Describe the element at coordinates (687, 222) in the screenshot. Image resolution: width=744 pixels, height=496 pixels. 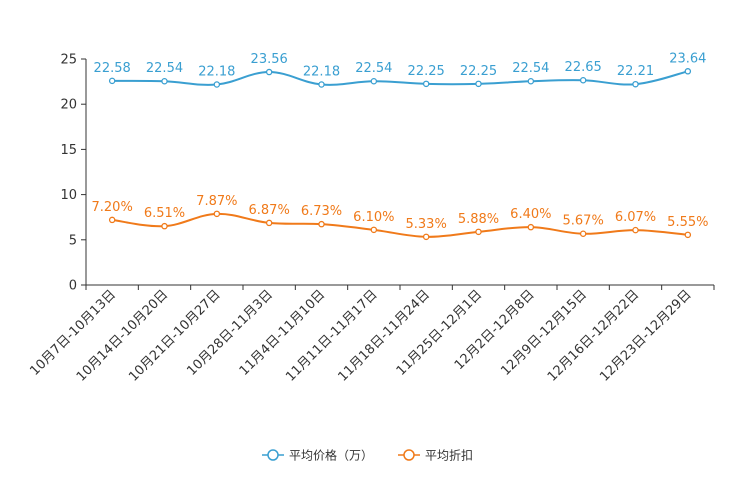
I see `data-label: 5.55%` at that location.